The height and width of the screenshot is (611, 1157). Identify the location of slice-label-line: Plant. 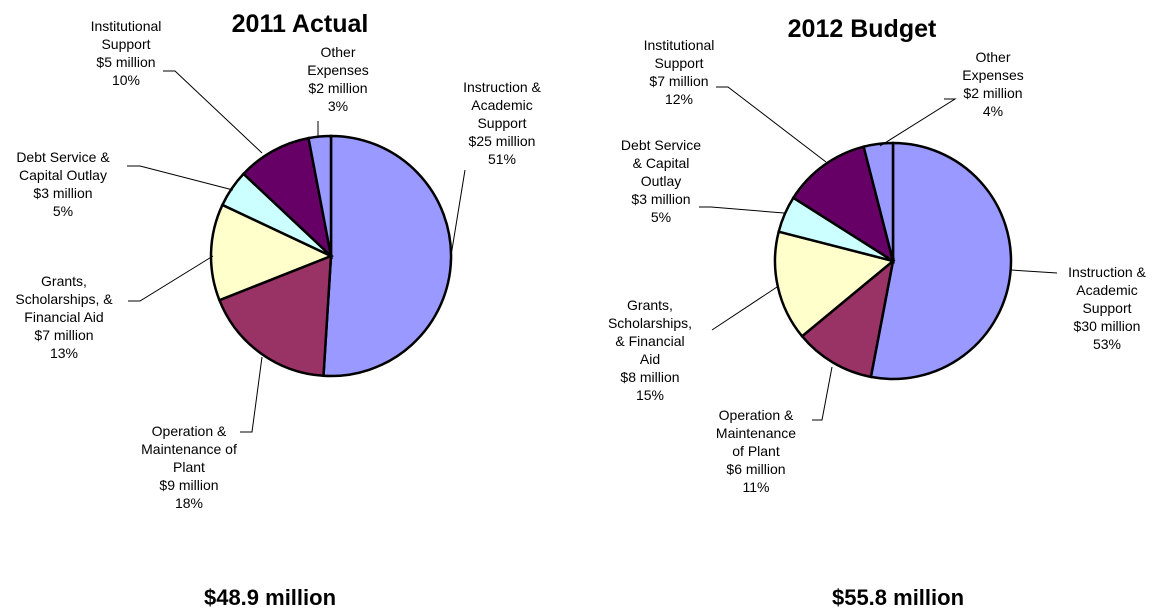
(189, 467).